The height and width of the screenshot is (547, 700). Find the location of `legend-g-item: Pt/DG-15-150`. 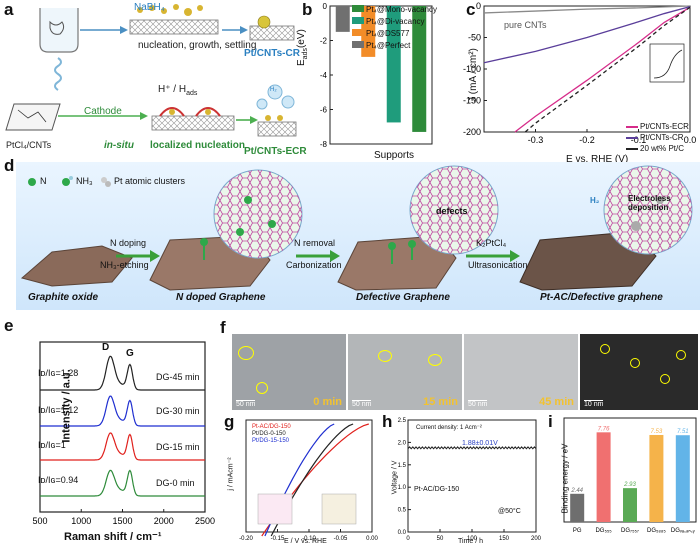

legend-g-item: Pt/DG-15-150 is located at coordinates (271, 441).